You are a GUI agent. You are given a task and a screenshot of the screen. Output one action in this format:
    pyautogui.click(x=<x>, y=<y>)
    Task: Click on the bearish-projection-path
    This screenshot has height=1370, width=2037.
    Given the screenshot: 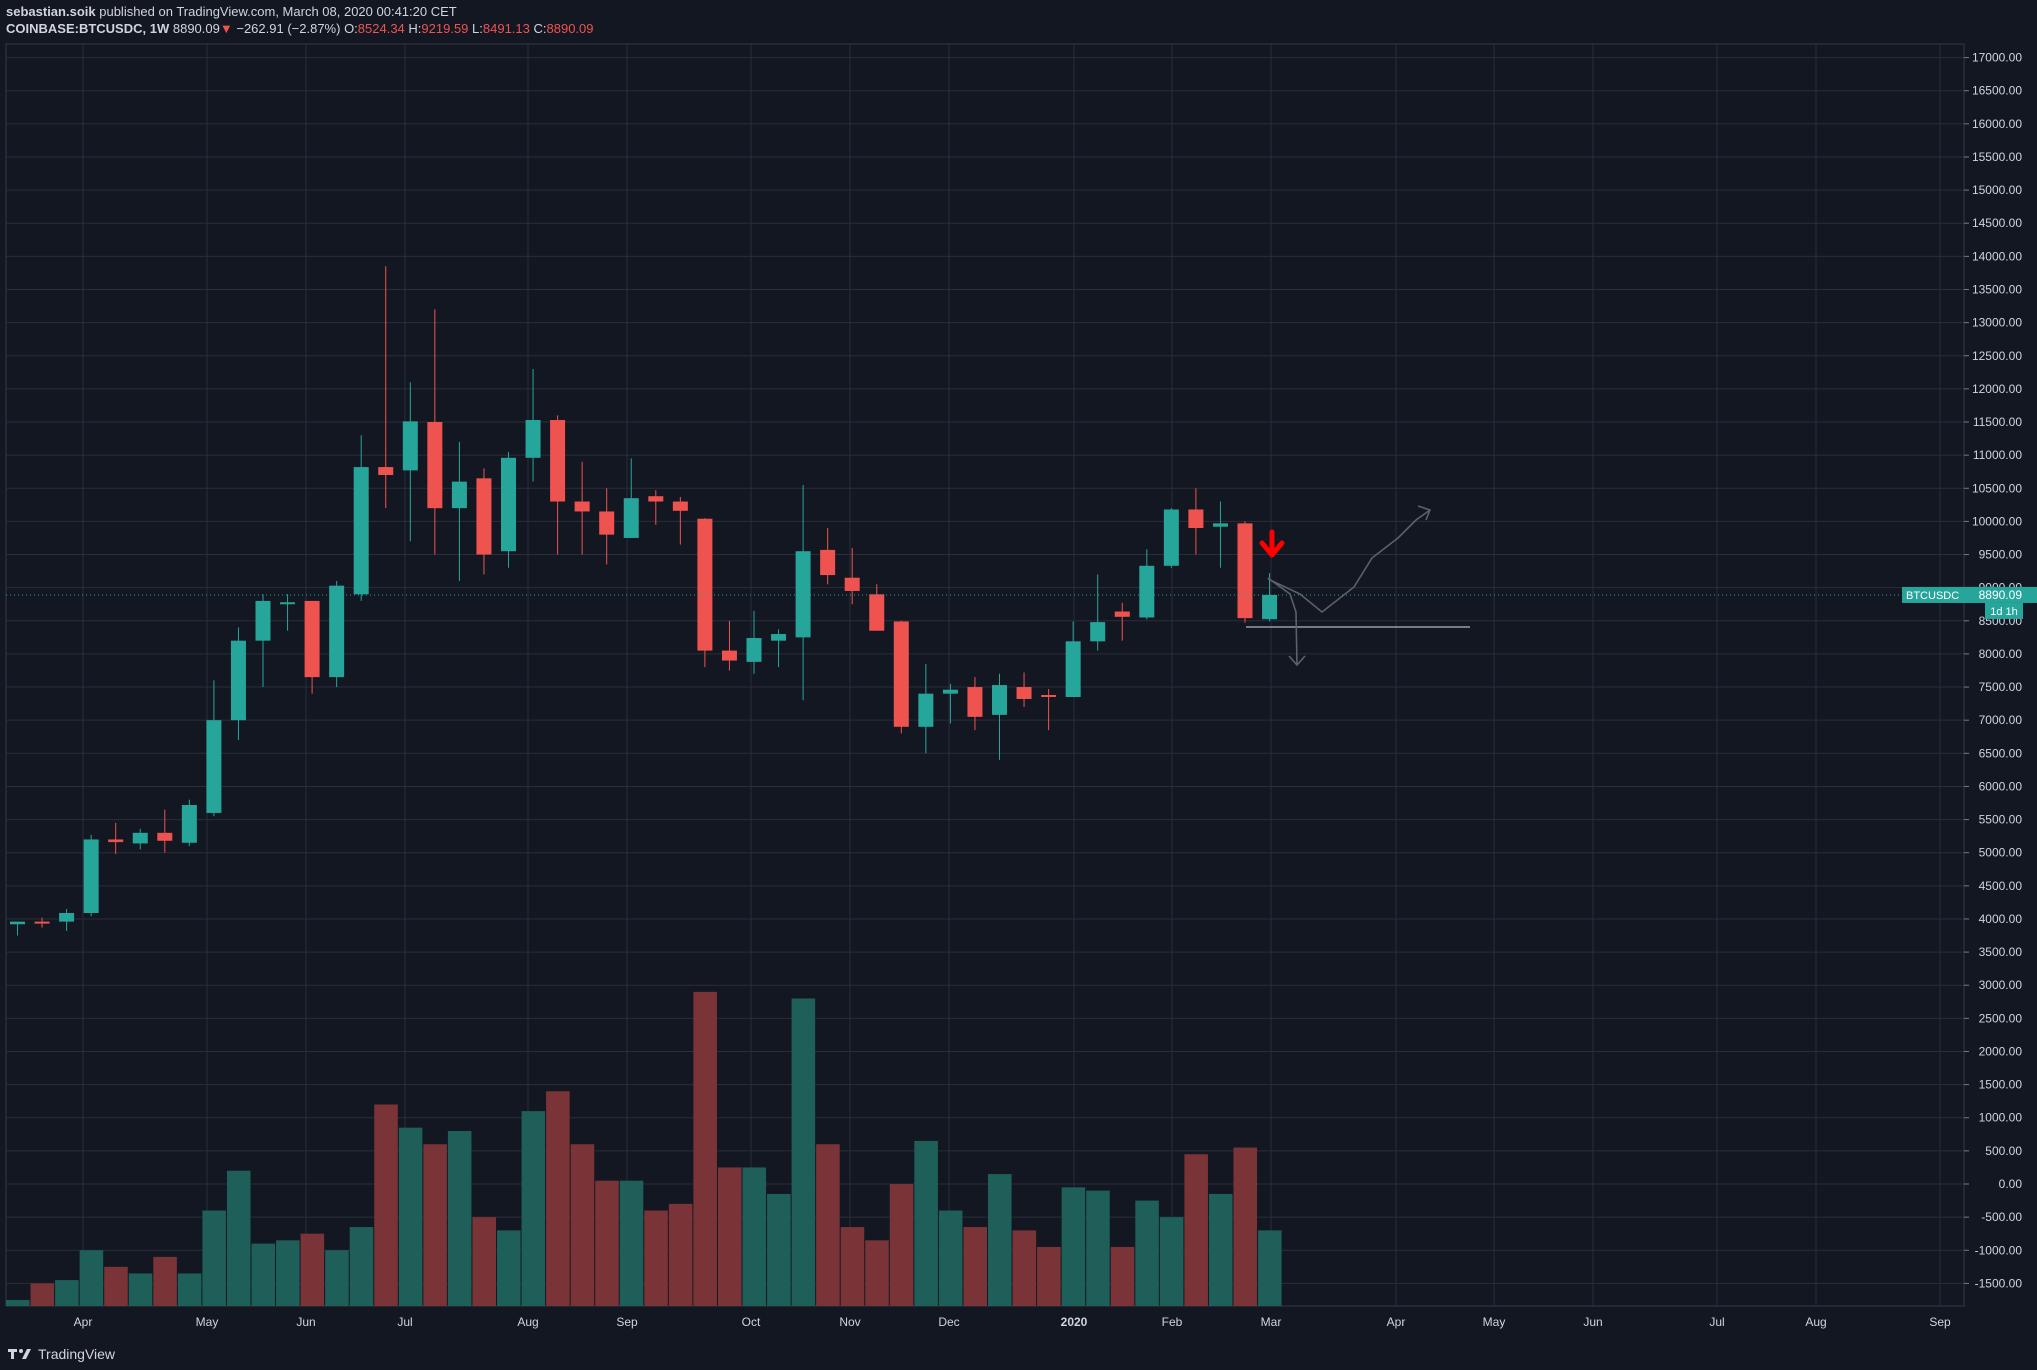 What is the action you would take?
    pyautogui.click(x=1286, y=622)
    